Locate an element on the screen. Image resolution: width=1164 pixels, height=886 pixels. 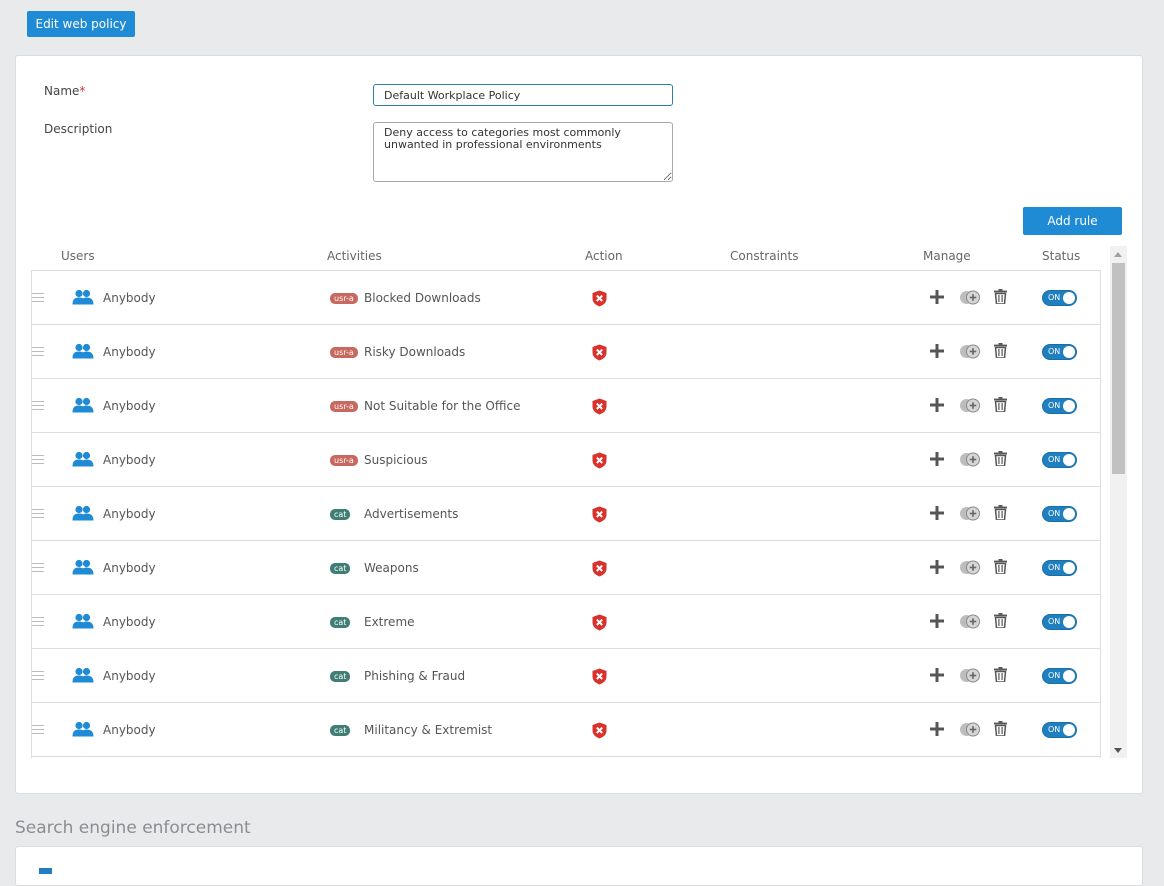
rule-activity-text: Advertisements is located at coordinates (411, 514).